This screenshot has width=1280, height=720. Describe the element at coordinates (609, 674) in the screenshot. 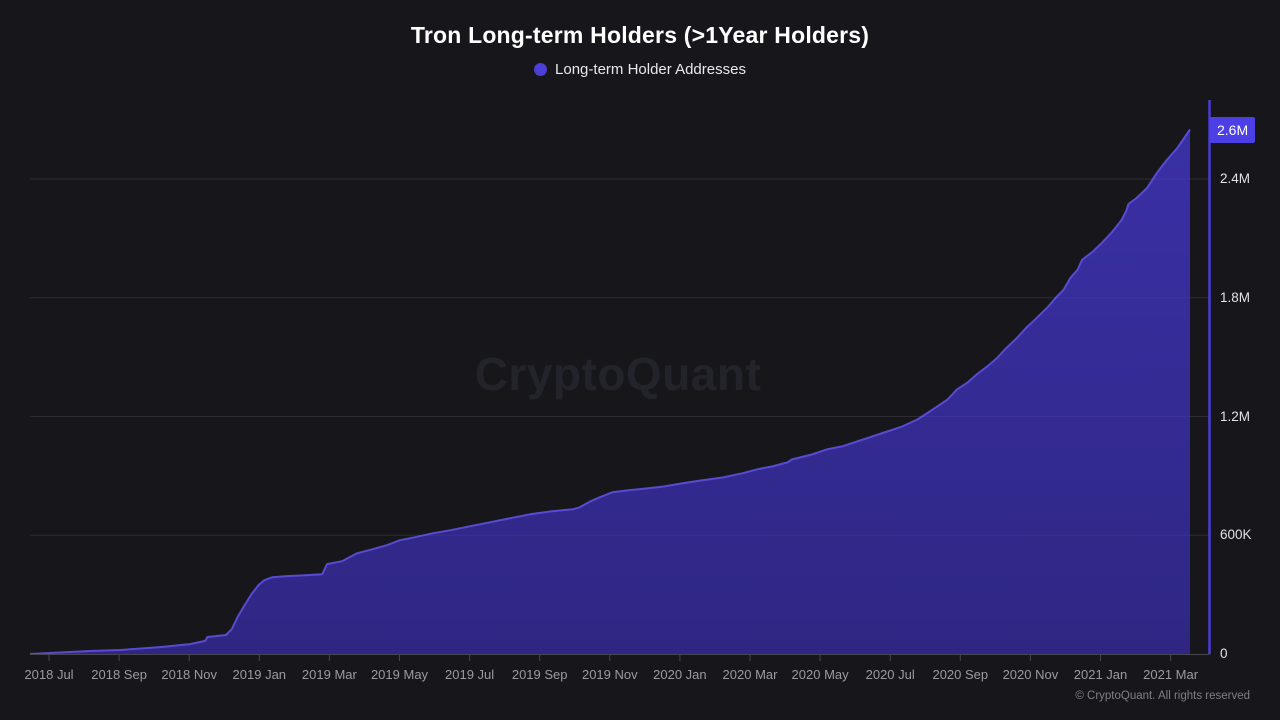

I see `x-axis-label: 2019 Nov` at that location.